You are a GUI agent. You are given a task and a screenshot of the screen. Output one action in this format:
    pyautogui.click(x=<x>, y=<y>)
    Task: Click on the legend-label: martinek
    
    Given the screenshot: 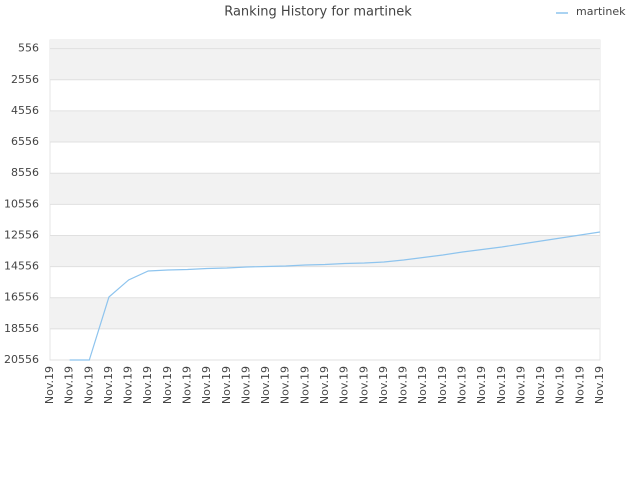 What is the action you would take?
    pyautogui.click(x=601, y=11)
    